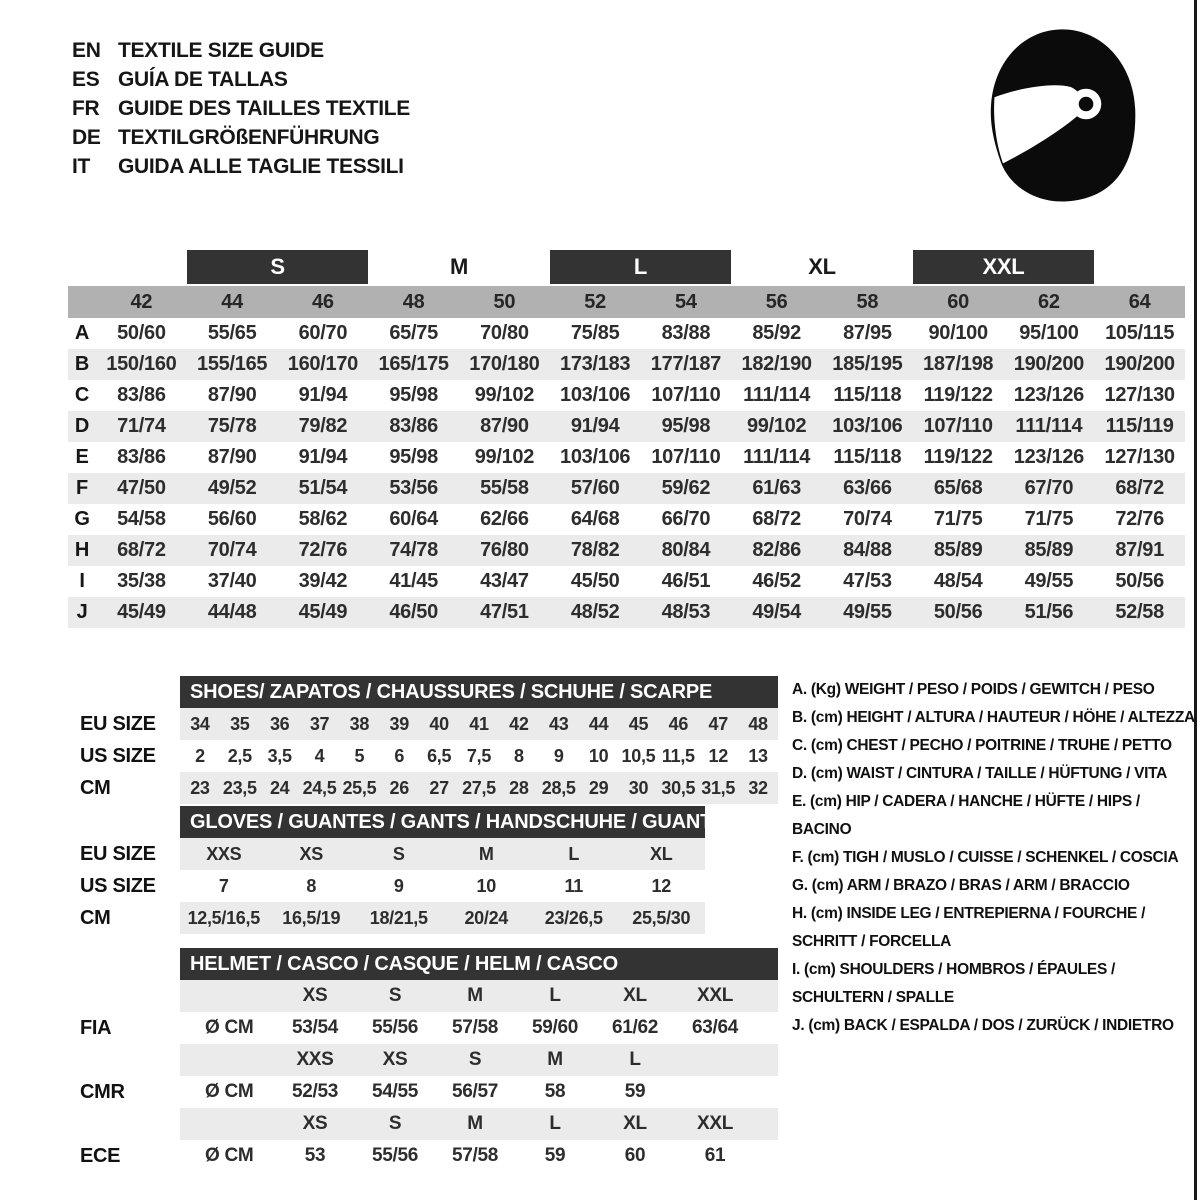 This screenshot has width=1200, height=1200. I want to click on shoe-cm-value: 23, so click(200, 788).